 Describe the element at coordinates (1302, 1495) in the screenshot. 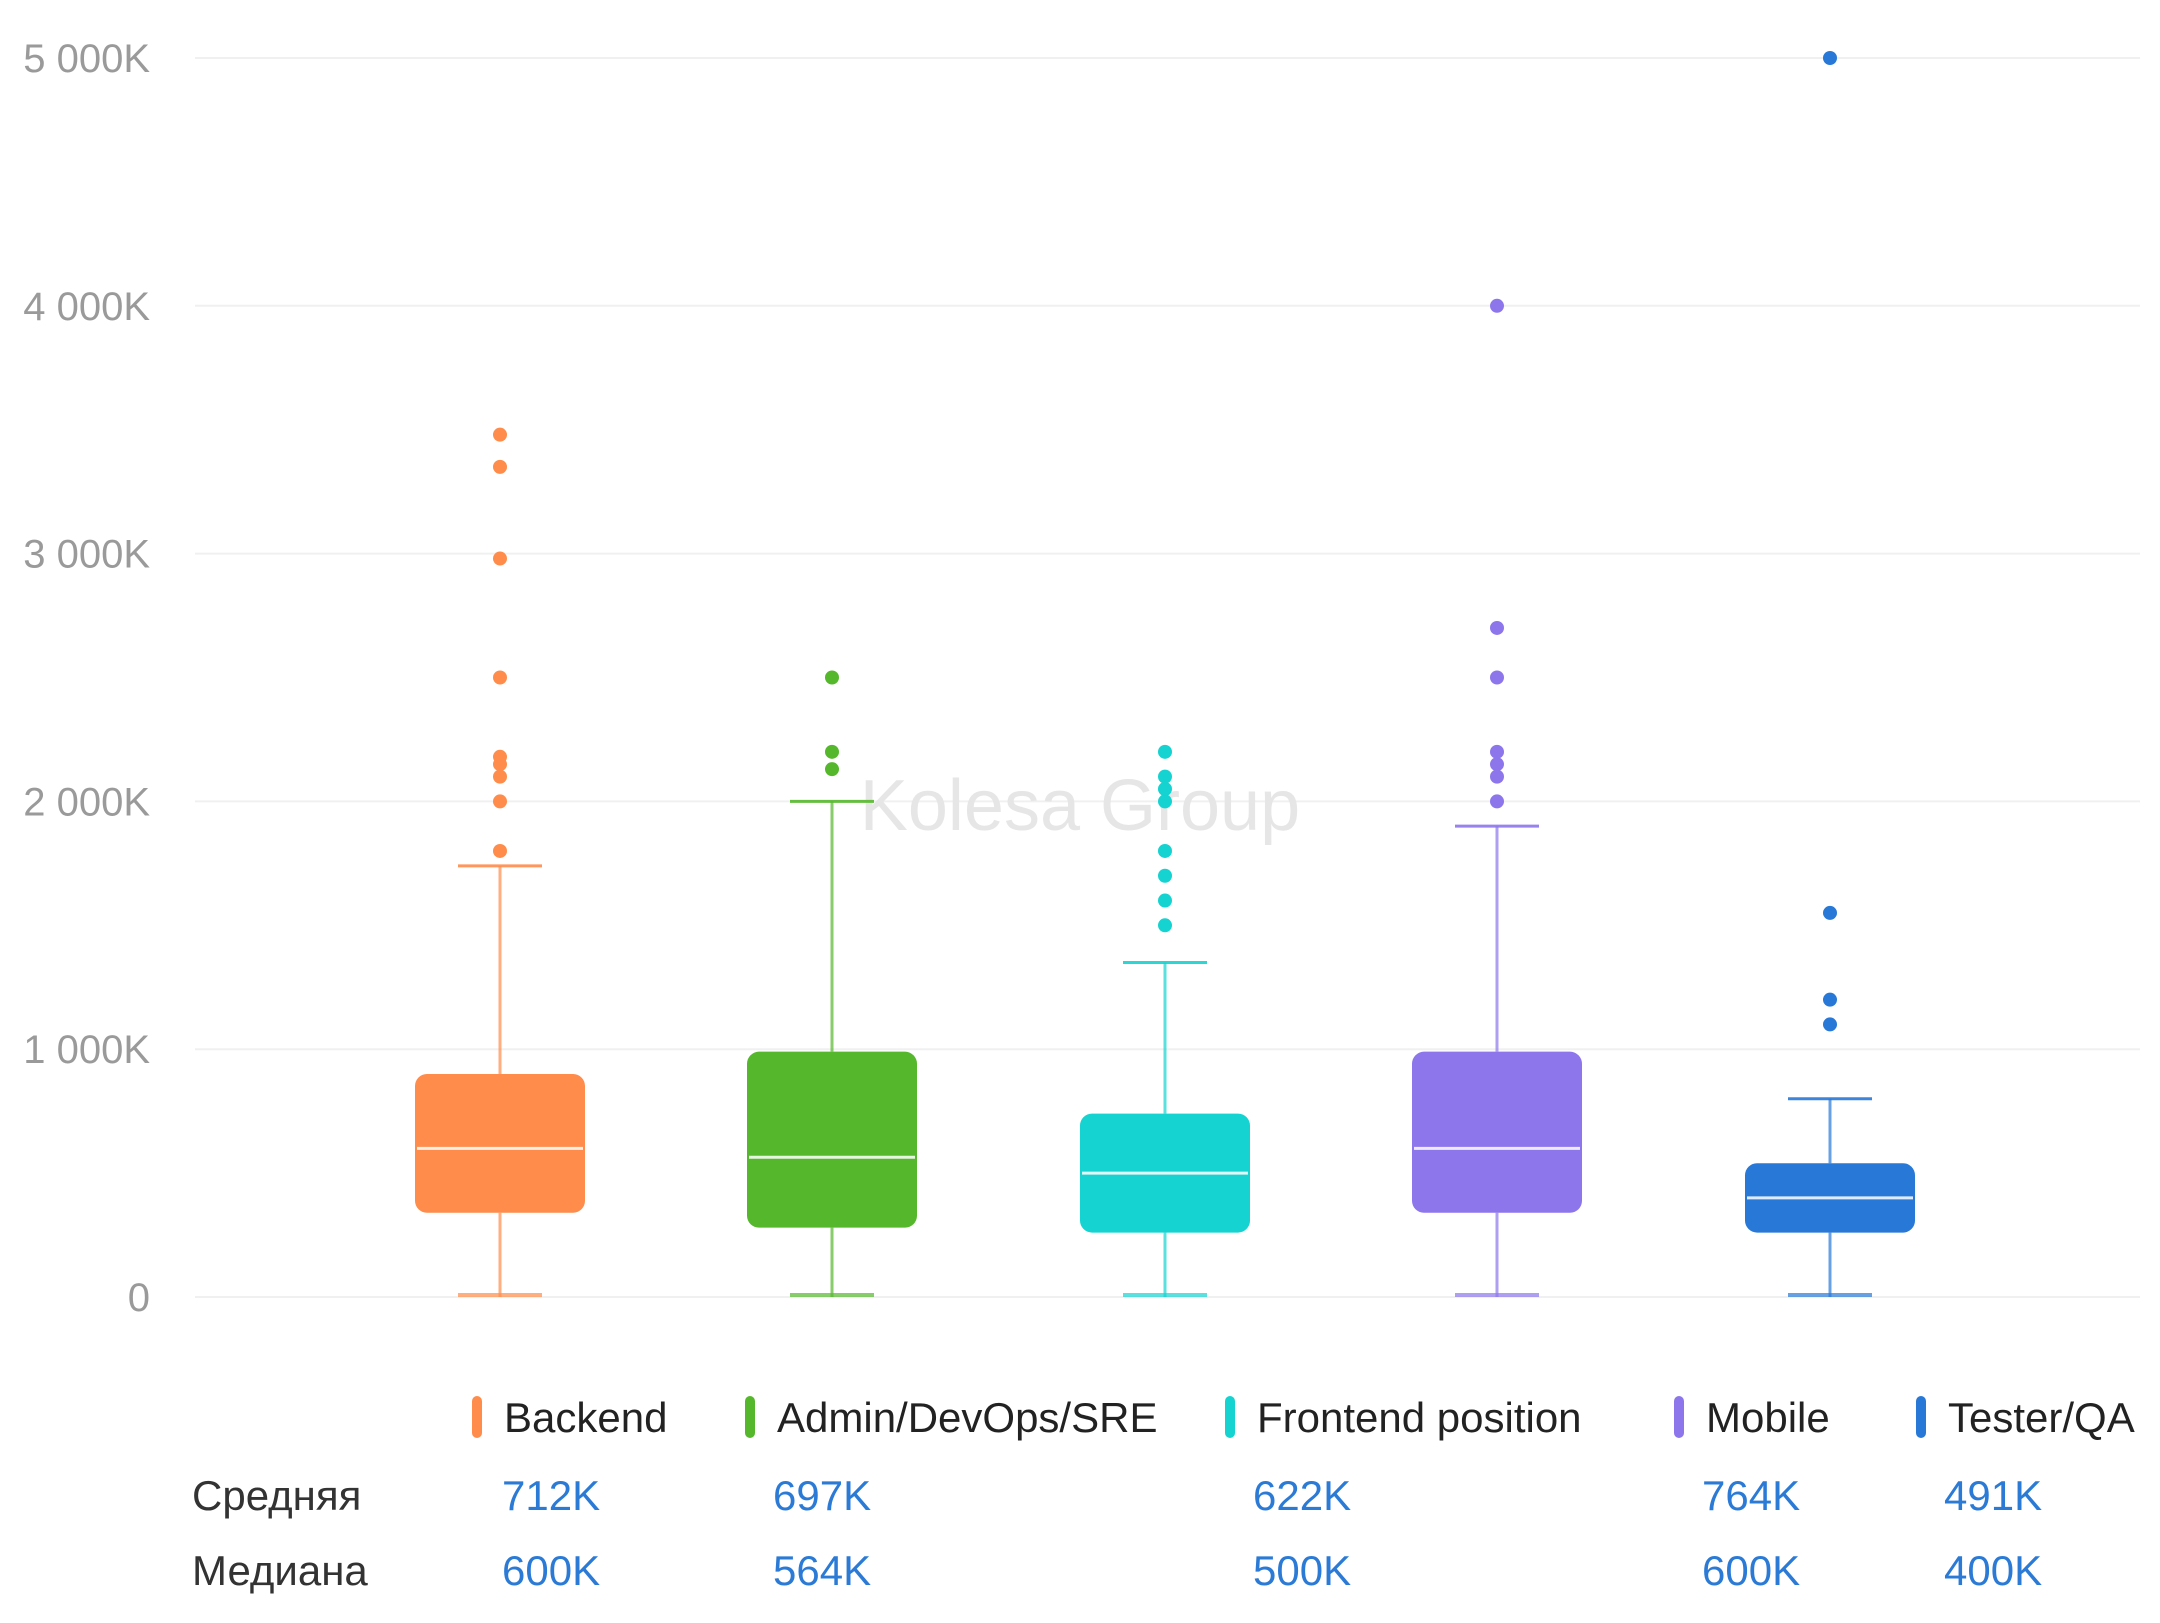

I see `mean-value: 622K` at that location.